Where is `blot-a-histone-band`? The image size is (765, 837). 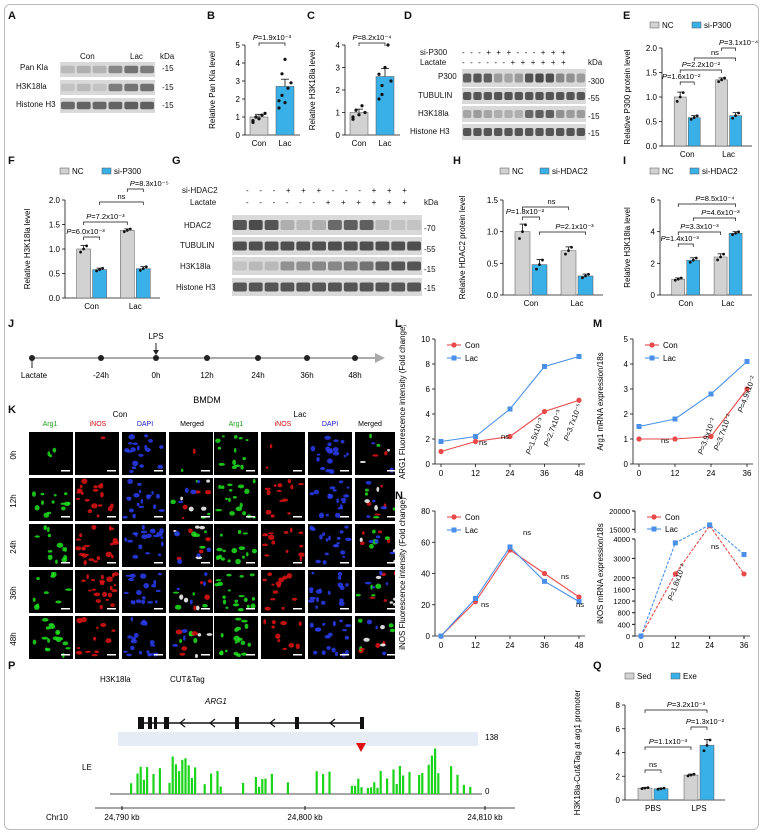 blot-a-histone-band is located at coordinates (68, 105).